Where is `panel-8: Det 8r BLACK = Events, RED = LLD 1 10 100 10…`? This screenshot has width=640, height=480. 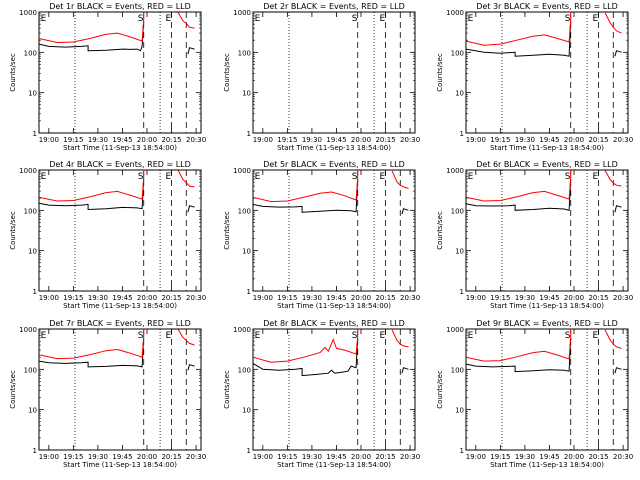
panel-8: Det 8r BLACK = Events, RED = LLD 1 10 100 10… is located at coordinates (321, 394).